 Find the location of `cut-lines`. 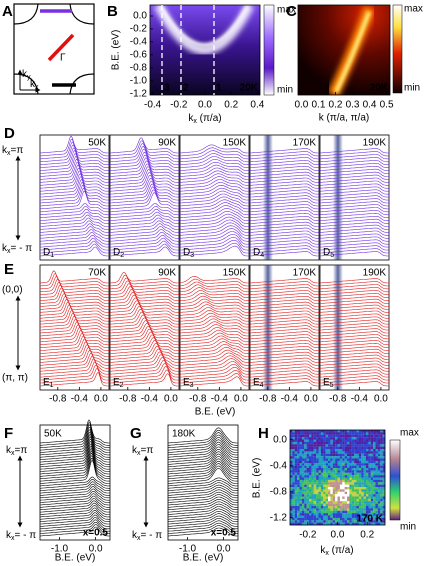

cut-lines is located at coordinates (188, 50).